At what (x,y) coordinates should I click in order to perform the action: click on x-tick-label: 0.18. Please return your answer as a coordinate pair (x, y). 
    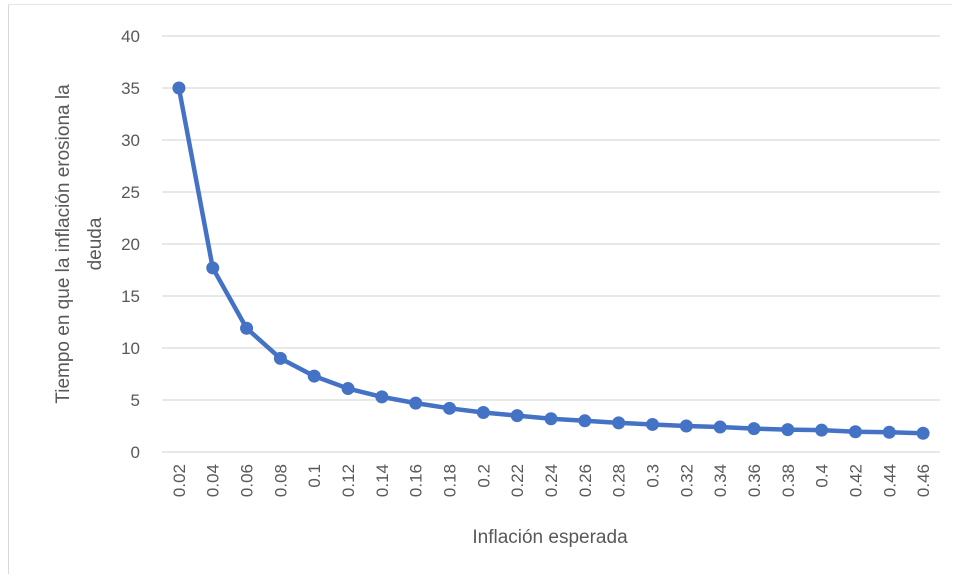
    Looking at the image, I should click on (450, 480).